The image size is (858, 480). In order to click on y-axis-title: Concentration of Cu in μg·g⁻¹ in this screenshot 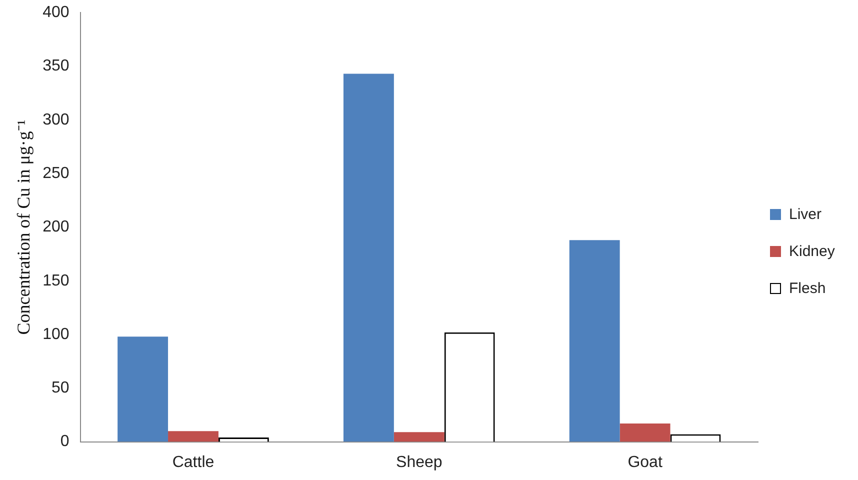, I will do `click(24, 227)`.